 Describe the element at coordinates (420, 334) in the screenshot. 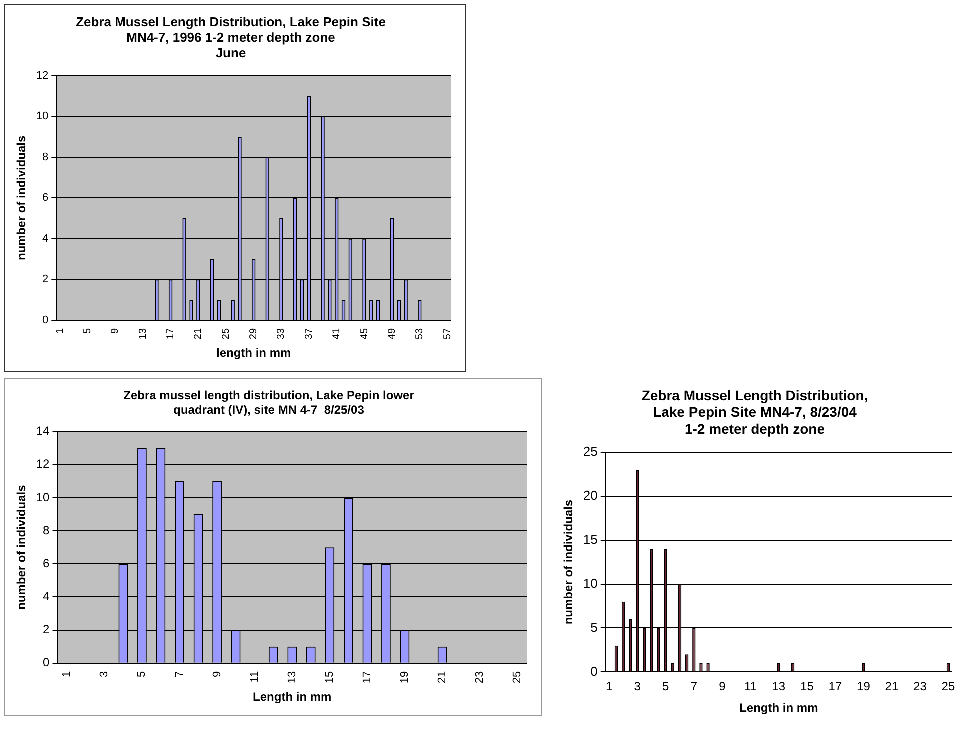

I see `x-tick-label: 53` at that location.